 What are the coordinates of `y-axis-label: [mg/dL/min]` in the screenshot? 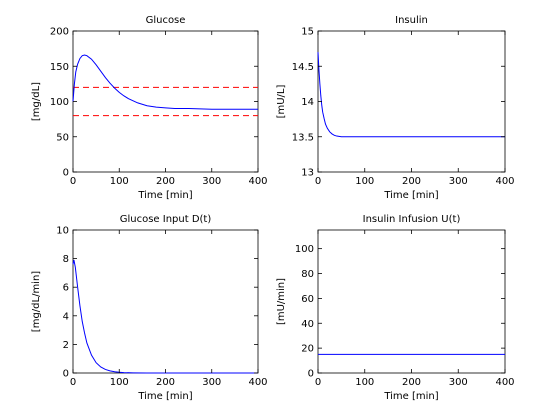 It's located at (36, 302).